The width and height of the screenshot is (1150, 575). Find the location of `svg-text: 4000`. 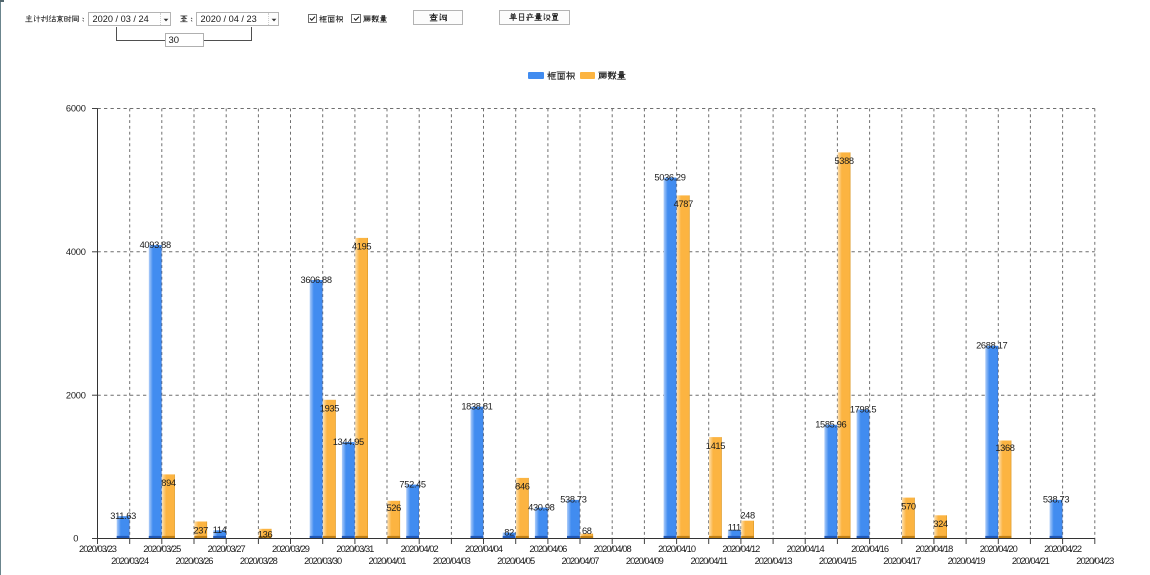

svg-text: 4000 is located at coordinates (76, 252).